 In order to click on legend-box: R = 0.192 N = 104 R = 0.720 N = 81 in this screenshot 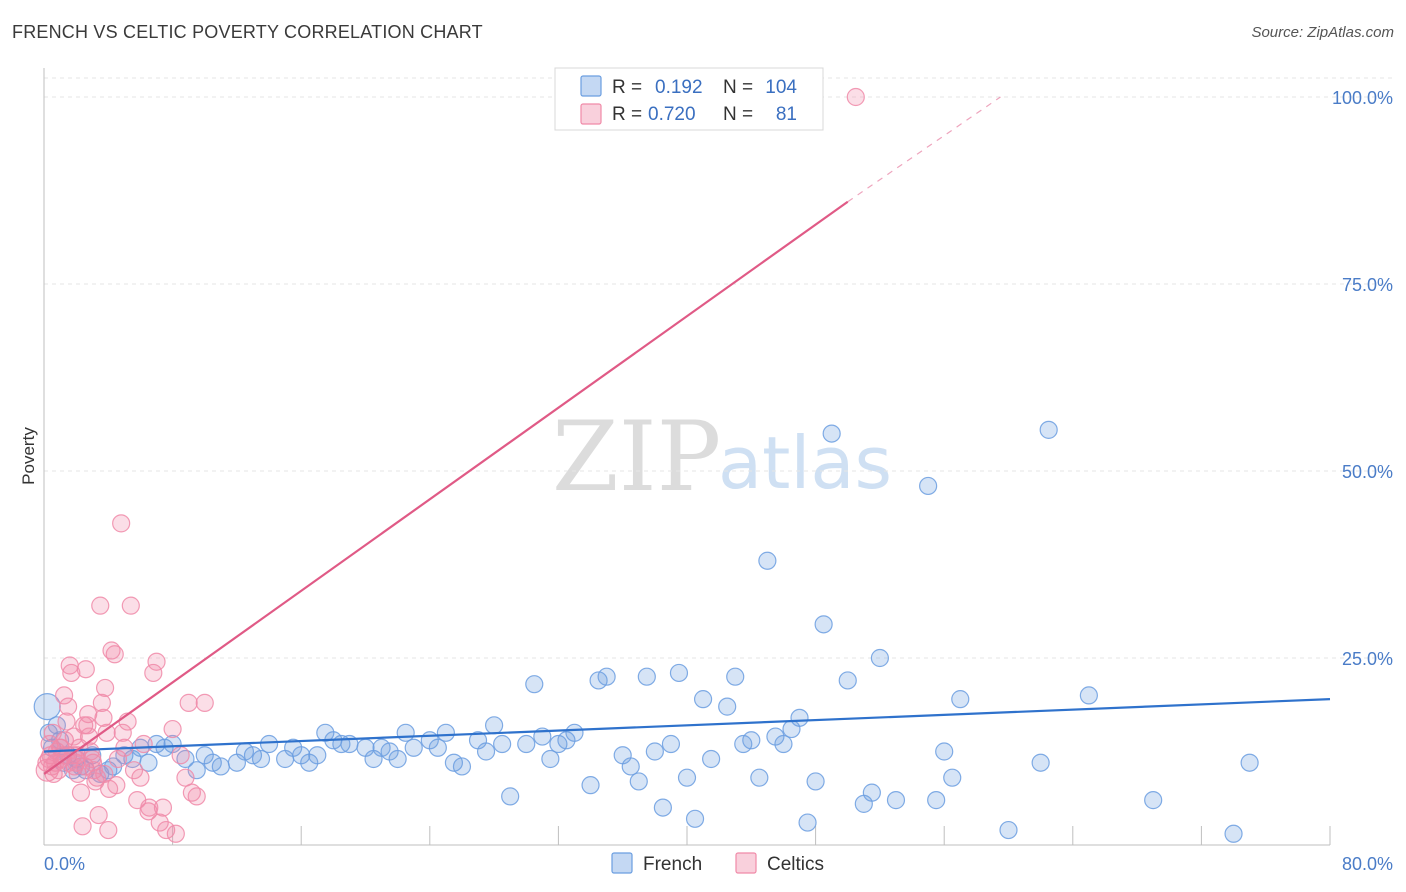, I will do `click(689, 99)`.